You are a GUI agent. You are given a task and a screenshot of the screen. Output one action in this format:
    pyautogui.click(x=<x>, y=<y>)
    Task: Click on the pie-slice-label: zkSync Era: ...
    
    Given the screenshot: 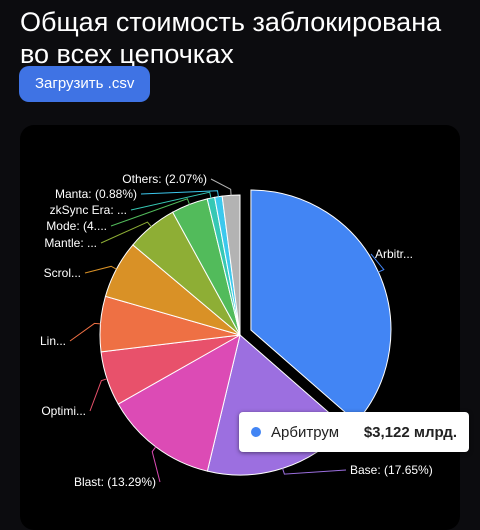 What is the action you would take?
    pyautogui.click(x=88, y=210)
    